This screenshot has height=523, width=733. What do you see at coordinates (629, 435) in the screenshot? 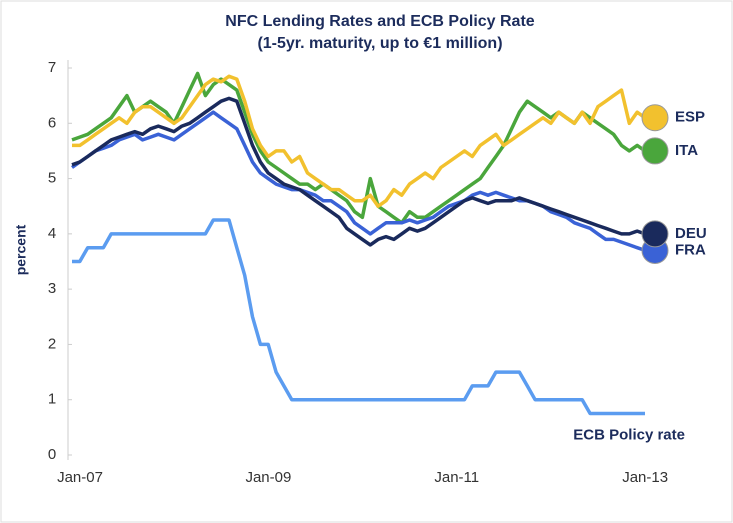
I see `series-label: ECB Policy rate` at bounding box center [629, 435].